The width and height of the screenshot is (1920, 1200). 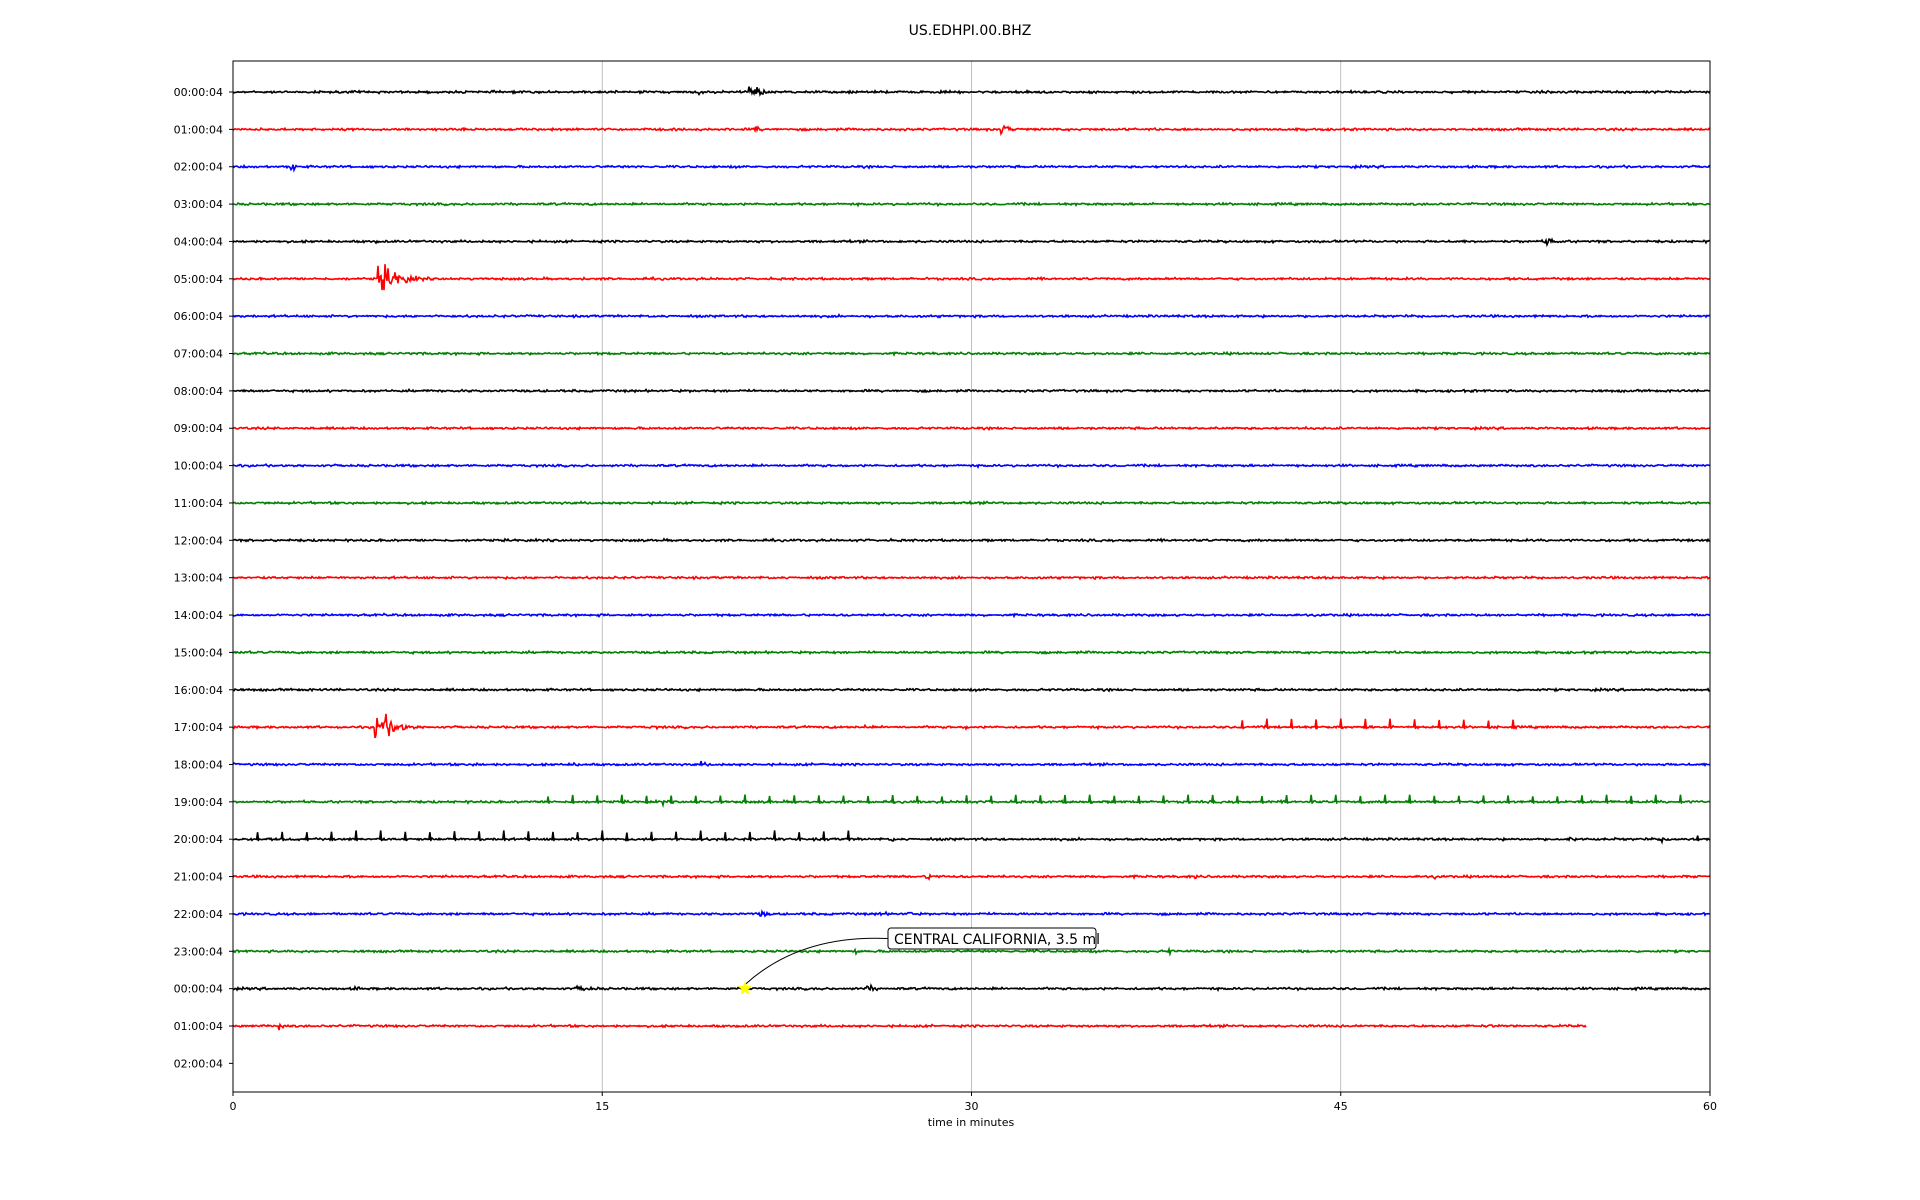 I want to click on row-label: 16:00:04, so click(x=198, y=690).